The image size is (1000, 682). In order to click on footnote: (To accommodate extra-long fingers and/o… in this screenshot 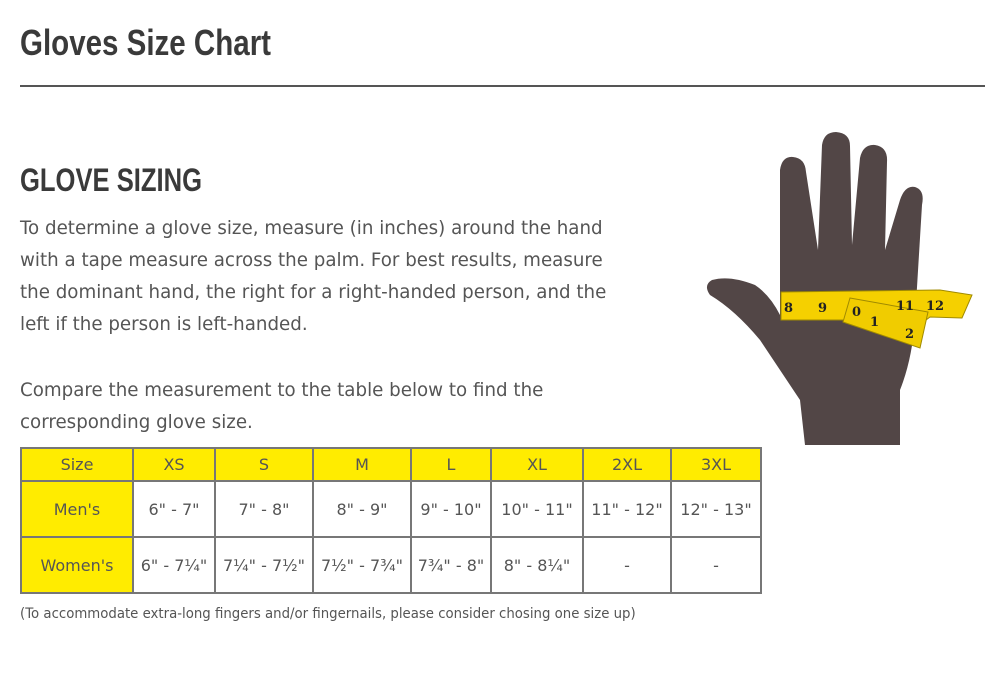, I will do `click(328, 614)`.